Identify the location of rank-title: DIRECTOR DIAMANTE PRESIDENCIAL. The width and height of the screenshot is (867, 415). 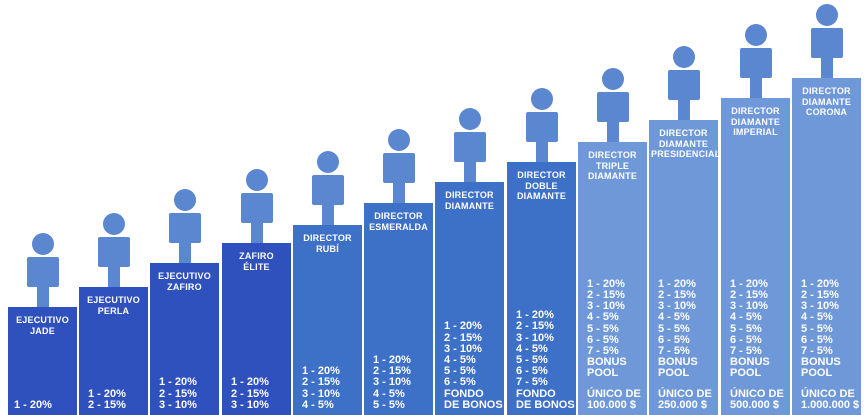
(686, 143).